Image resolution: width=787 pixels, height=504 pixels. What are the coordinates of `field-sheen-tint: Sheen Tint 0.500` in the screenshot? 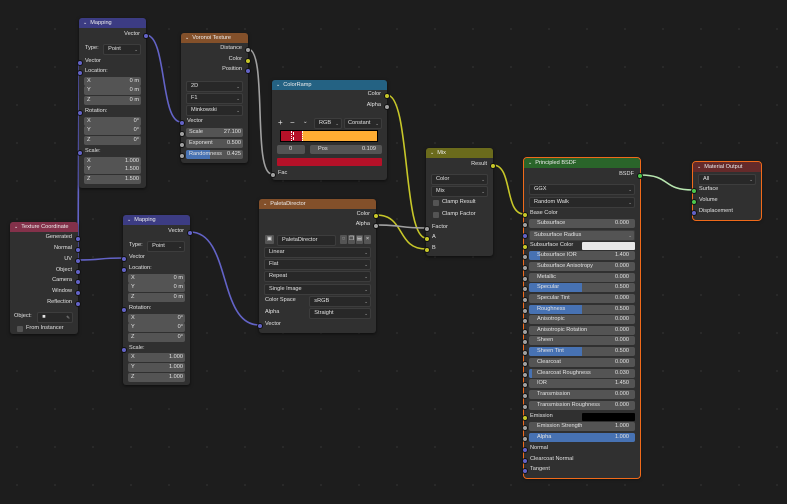 It's located at (582, 351).